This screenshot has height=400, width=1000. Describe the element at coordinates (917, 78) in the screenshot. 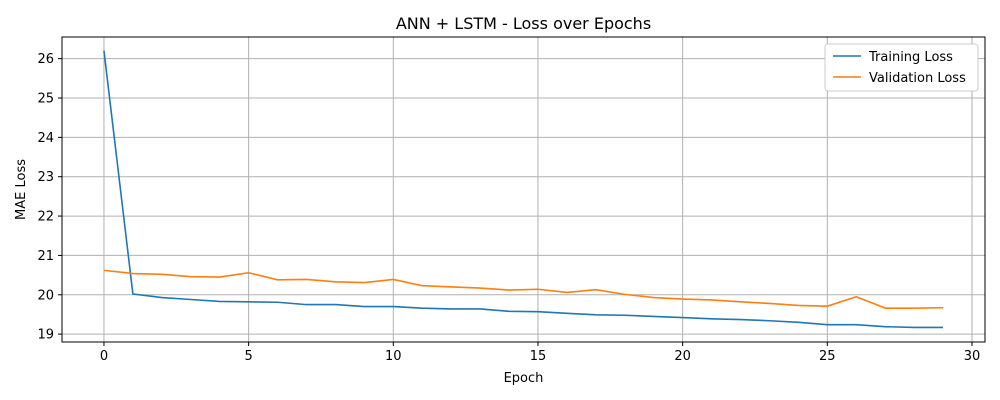

I see `legend-label-validation: Validation Loss` at that location.